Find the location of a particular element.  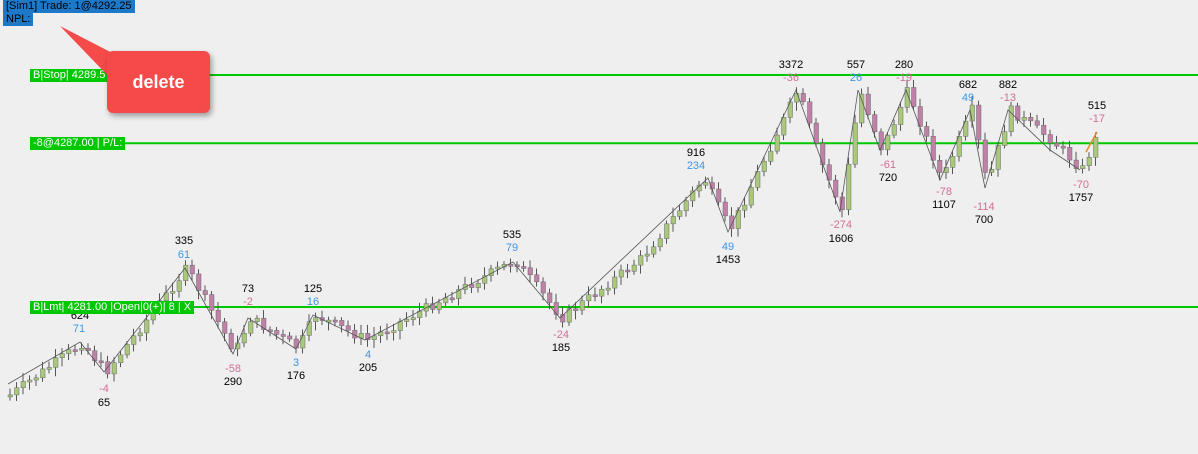

swing-label: 335 is located at coordinates (184, 241).